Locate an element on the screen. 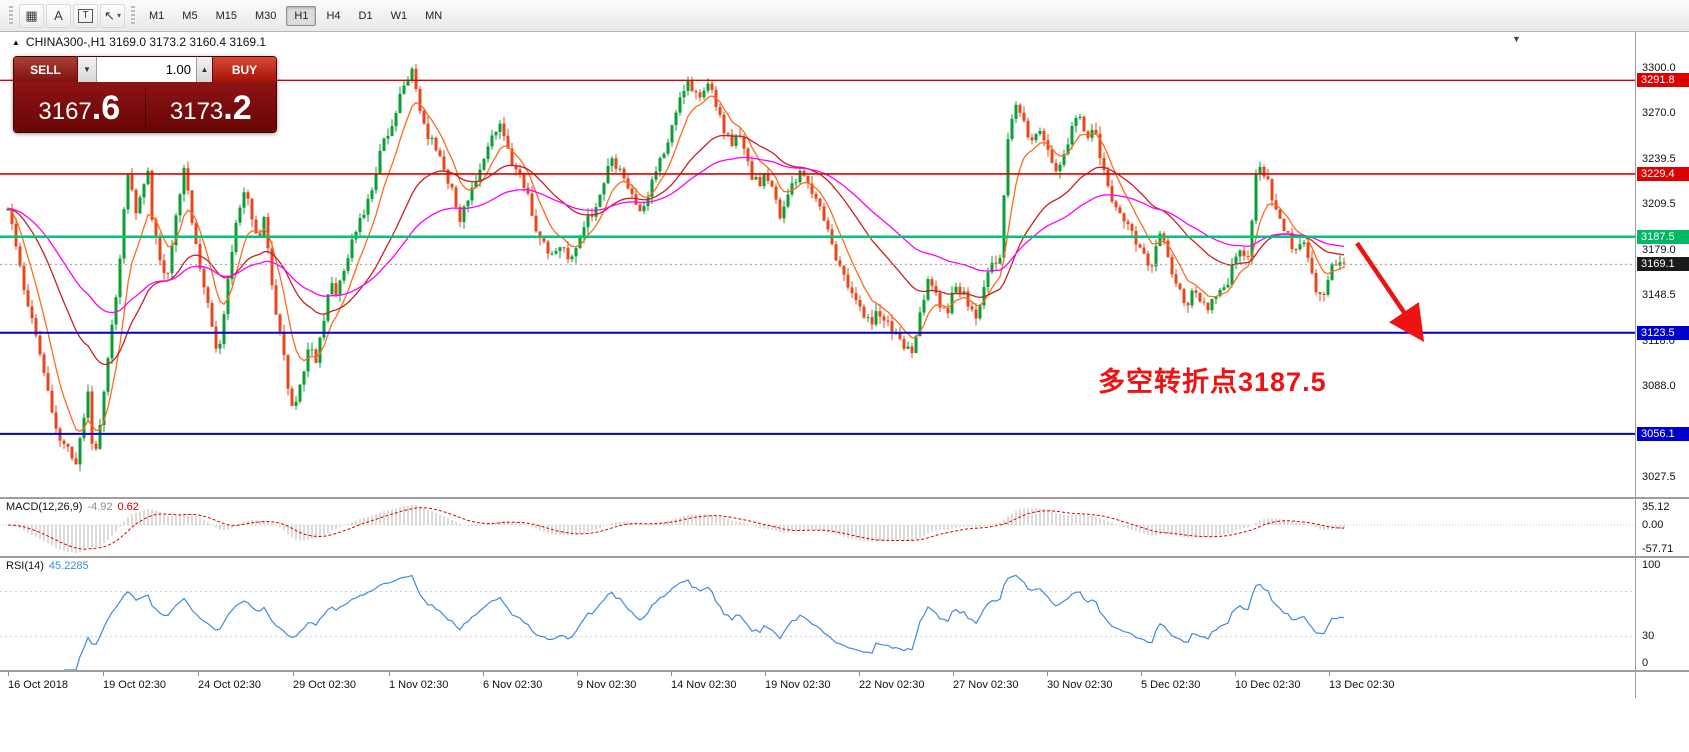  price-tick-3148.5: 3148.5 is located at coordinates (1659, 295).